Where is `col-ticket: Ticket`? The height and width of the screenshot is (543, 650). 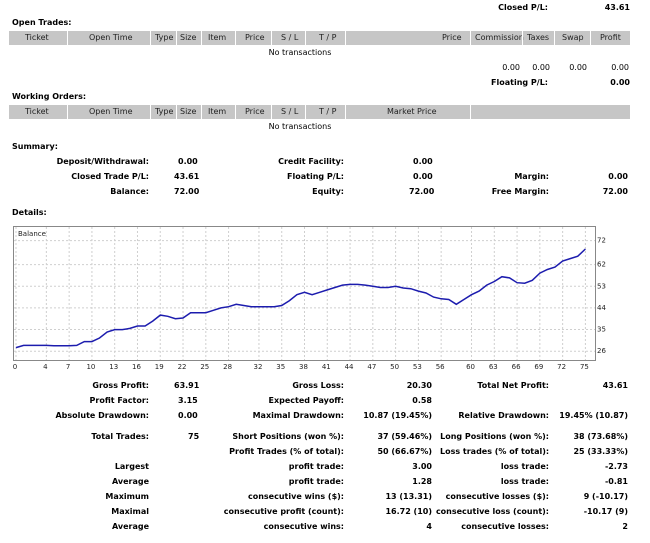 col-ticket: Ticket is located at coordinates (37, 37).